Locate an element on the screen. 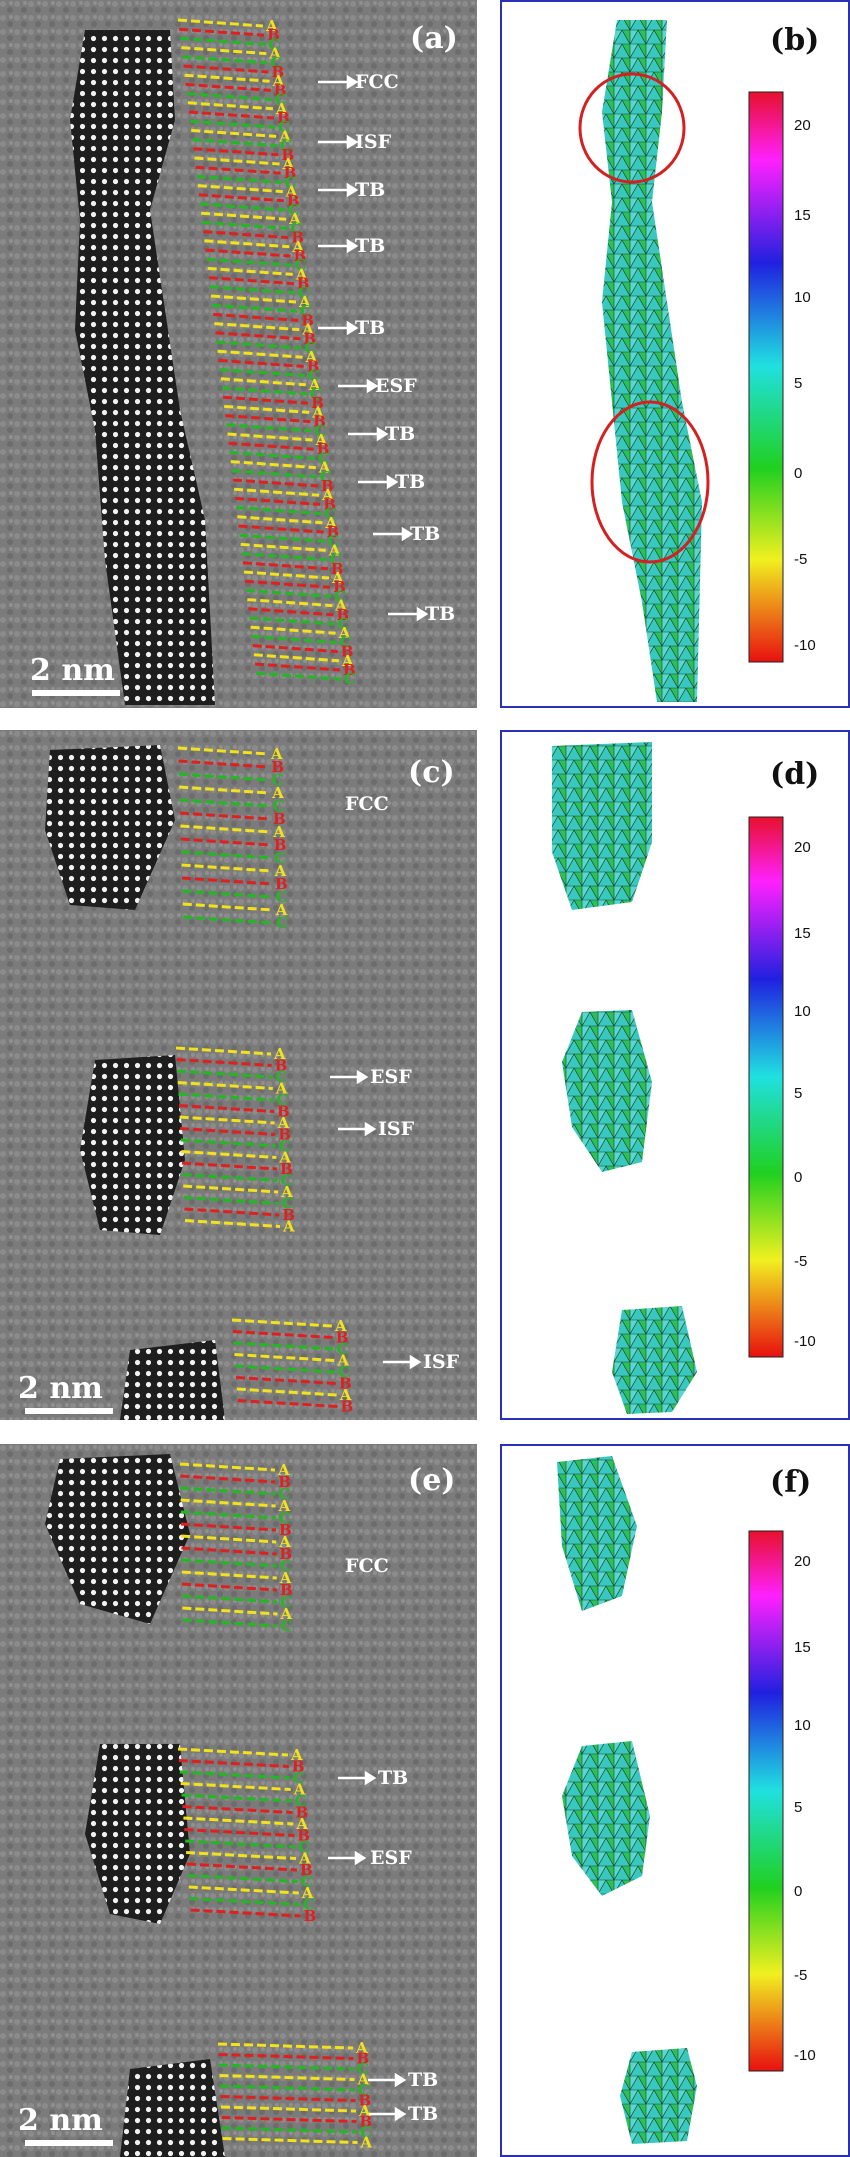 The image size is (850, 2157). colorbar-tick: 5 is located at coordinates (798, 383).